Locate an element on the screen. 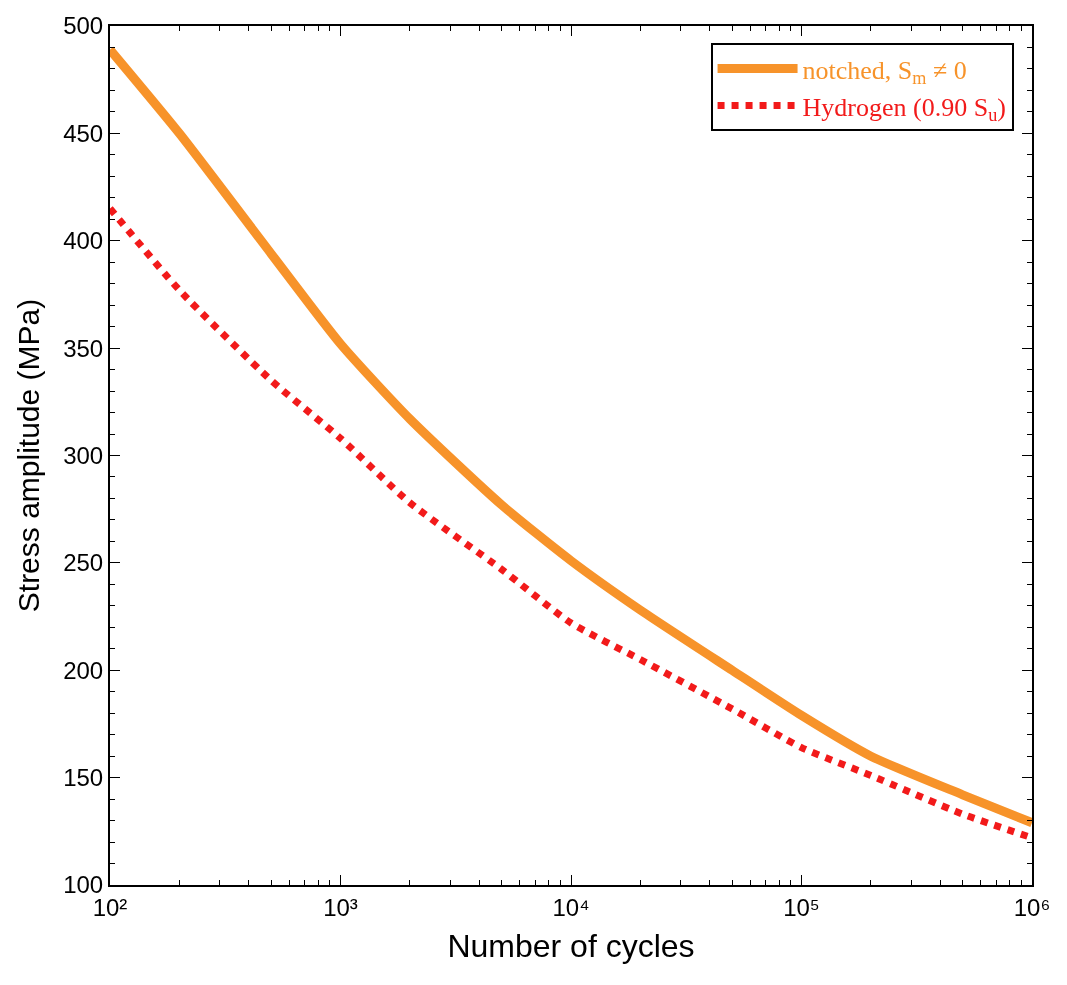 The width and height of the screenshot is (1067, 985). x-tick-label: 10³ is located at coordinates (340, 907).